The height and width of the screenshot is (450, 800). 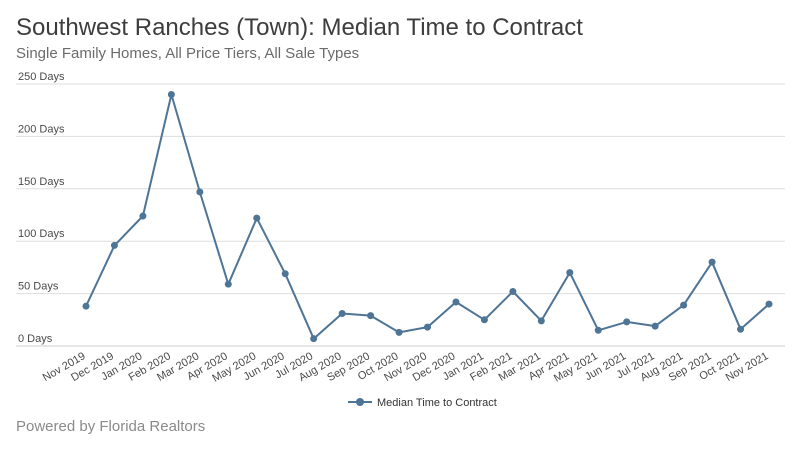 What do you see at coordinates (437, 403) in the screenshot?
I see `legend-label: Median Time to Contract` at bounding box center [437, 403].